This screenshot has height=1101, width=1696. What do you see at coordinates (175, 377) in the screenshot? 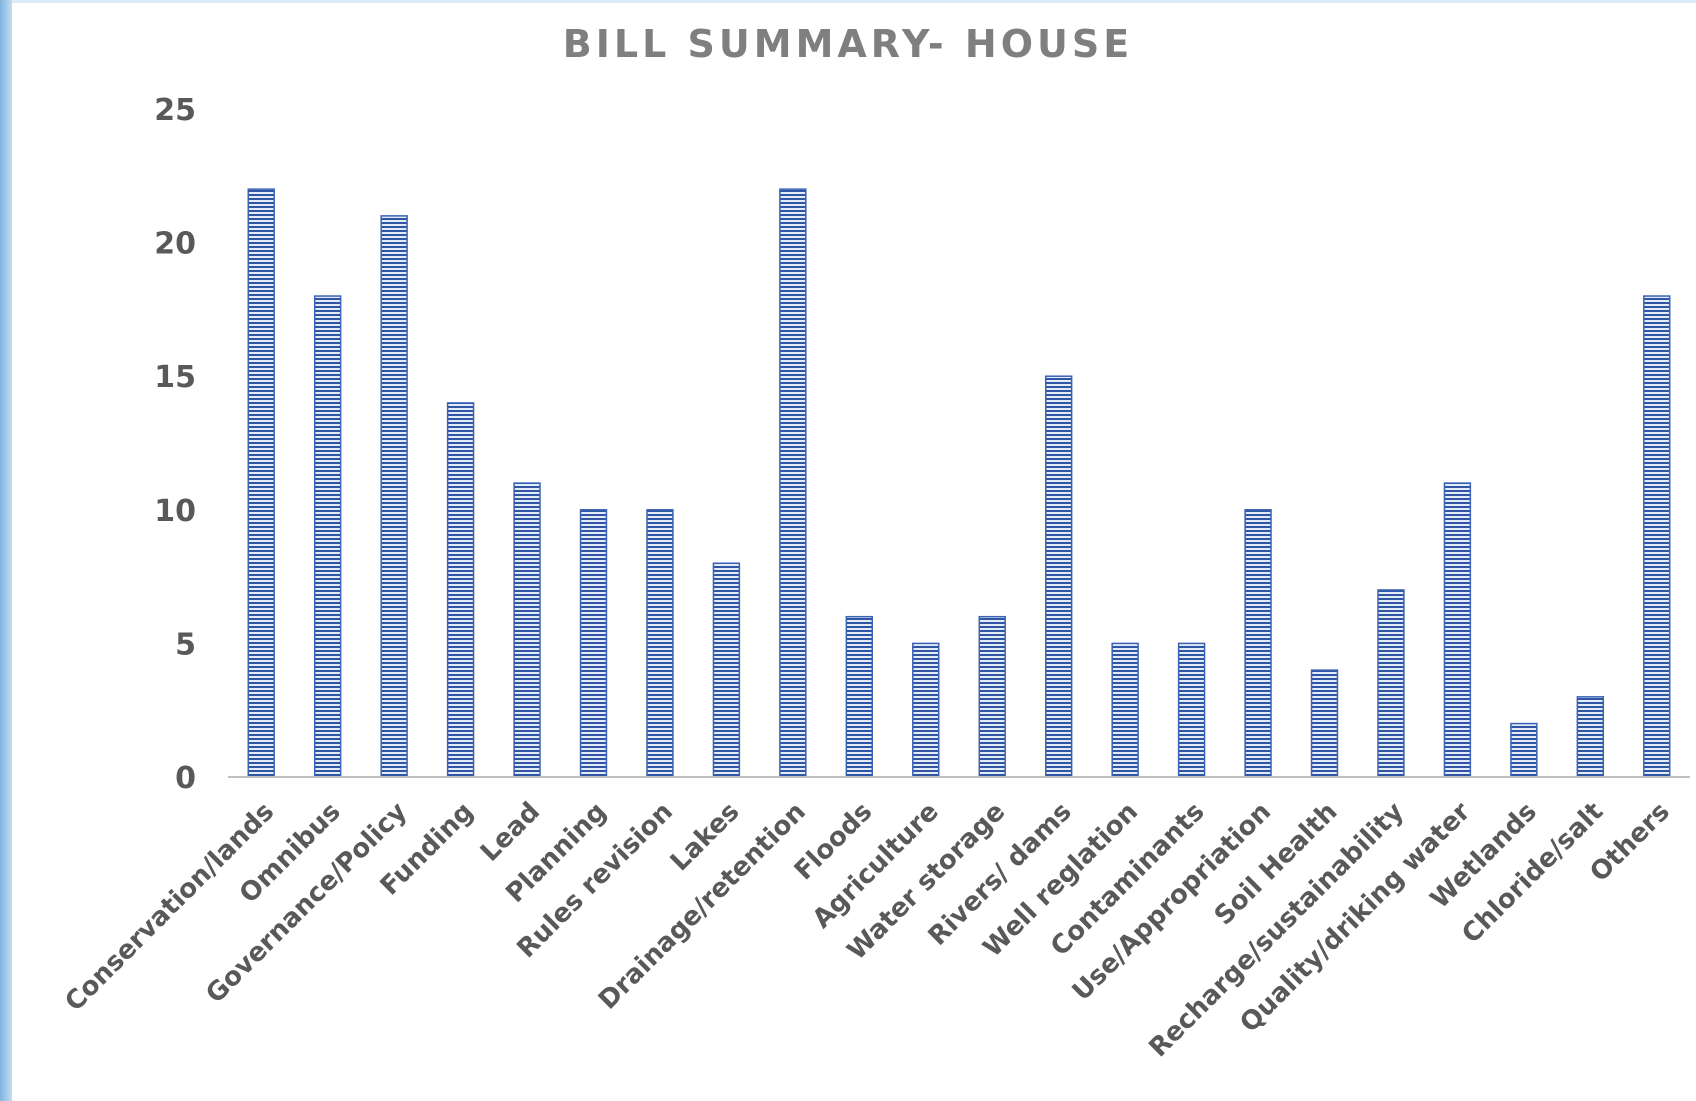
I see `y-tick-label: 15` at bounding box center [175, 377].